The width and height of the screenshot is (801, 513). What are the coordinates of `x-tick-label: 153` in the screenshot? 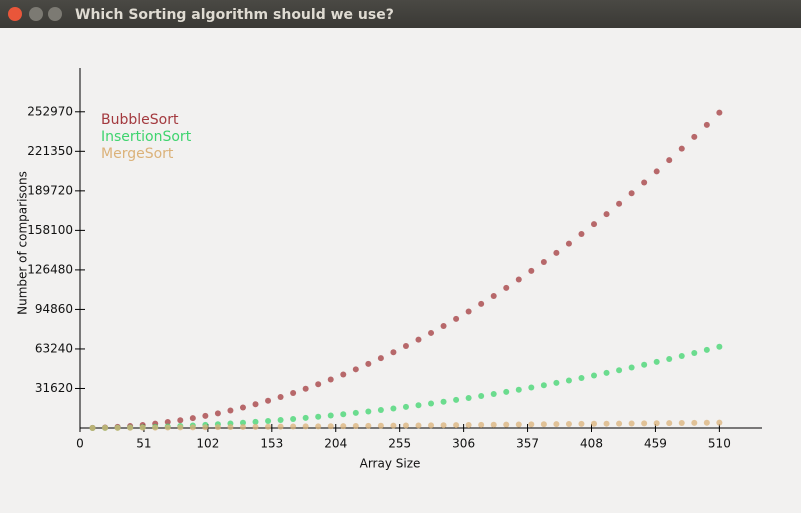 It's located at (271, 444).